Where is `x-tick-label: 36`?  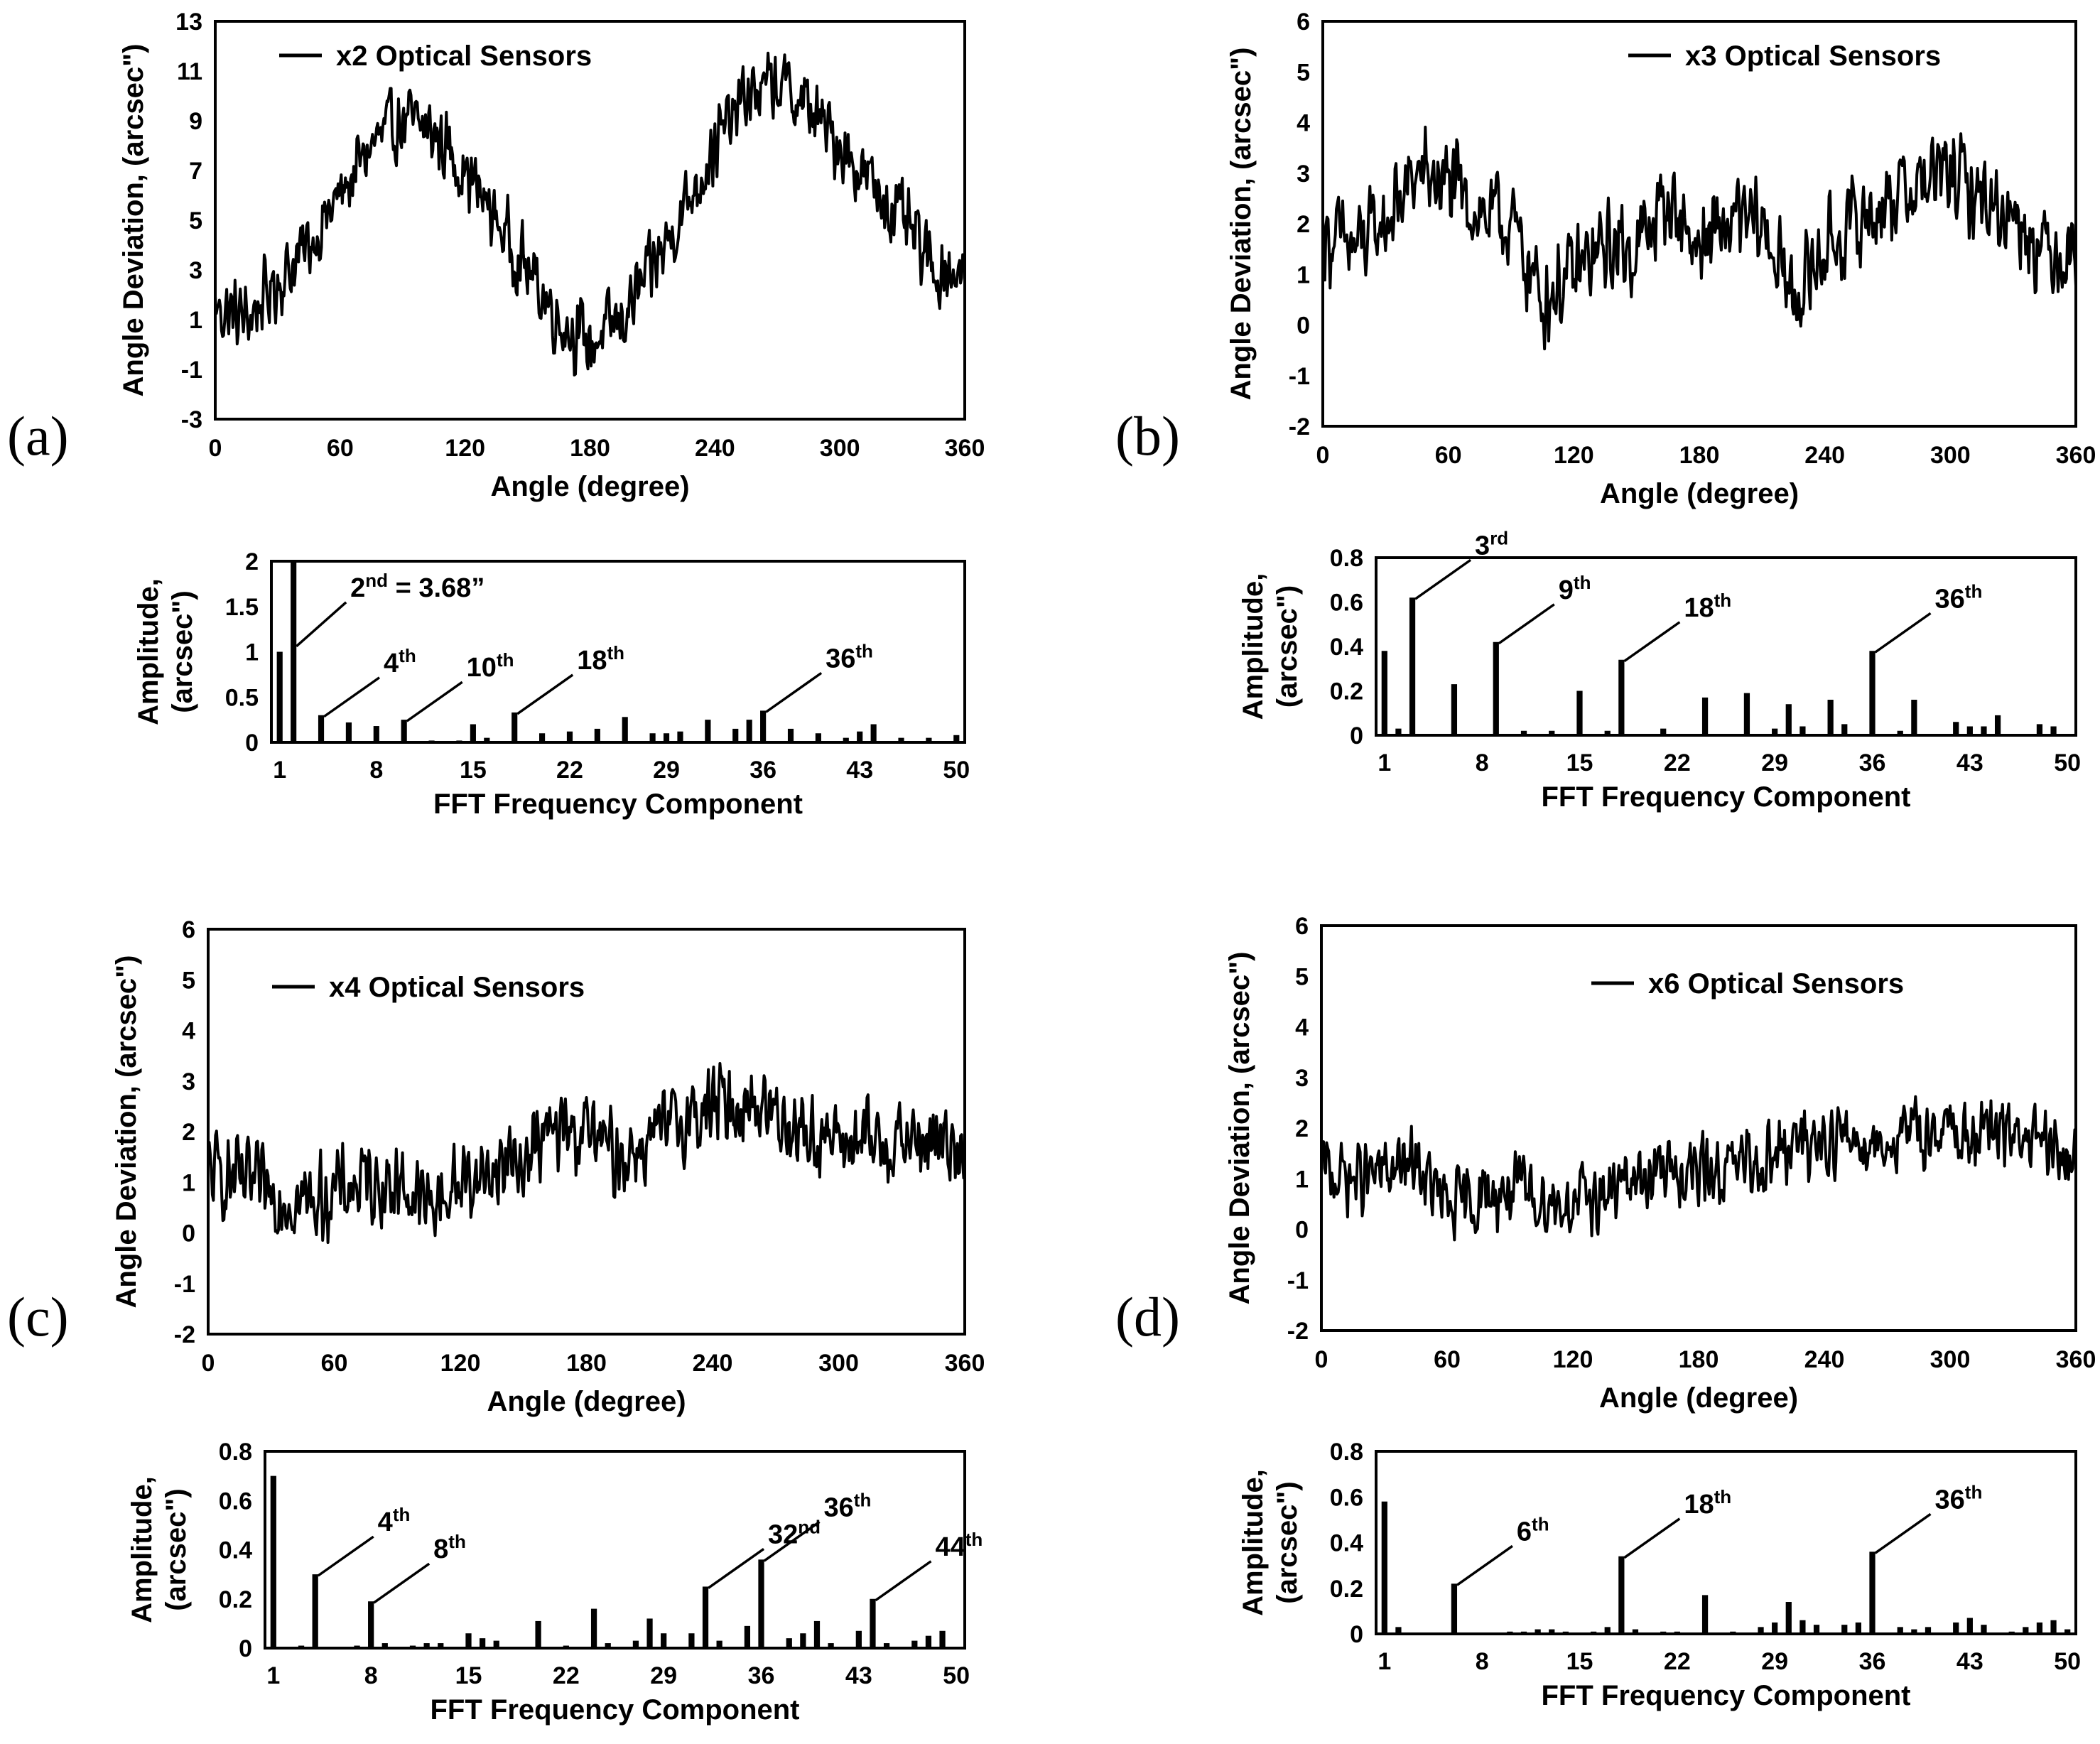 x-tick-label: 36 is located at coordinates (1872, 1661).